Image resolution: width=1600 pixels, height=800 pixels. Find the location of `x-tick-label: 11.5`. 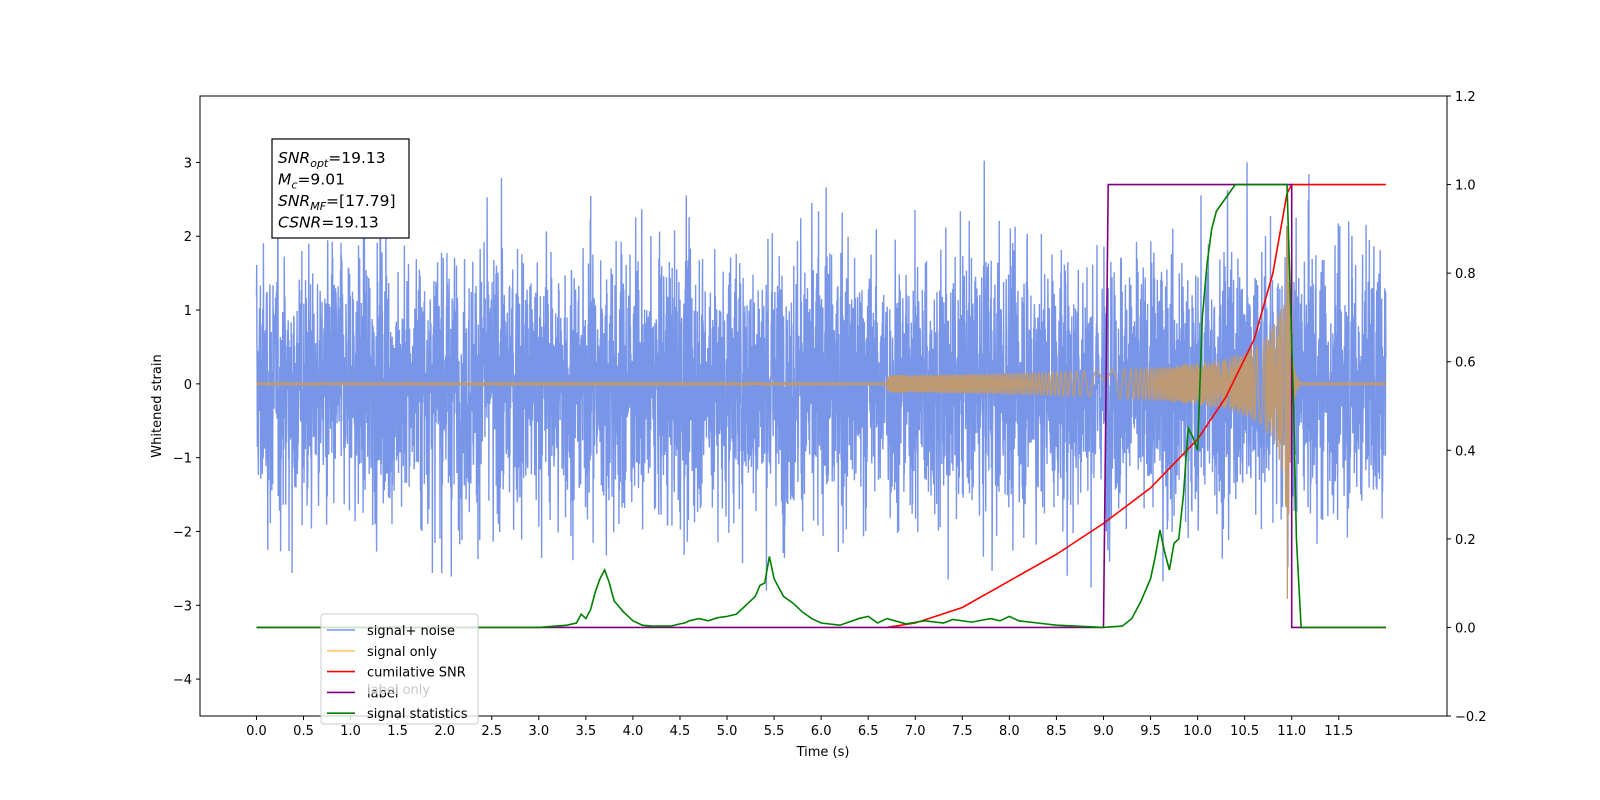

x-tick-label: 11.5 is located at coordinates (1338, 731).